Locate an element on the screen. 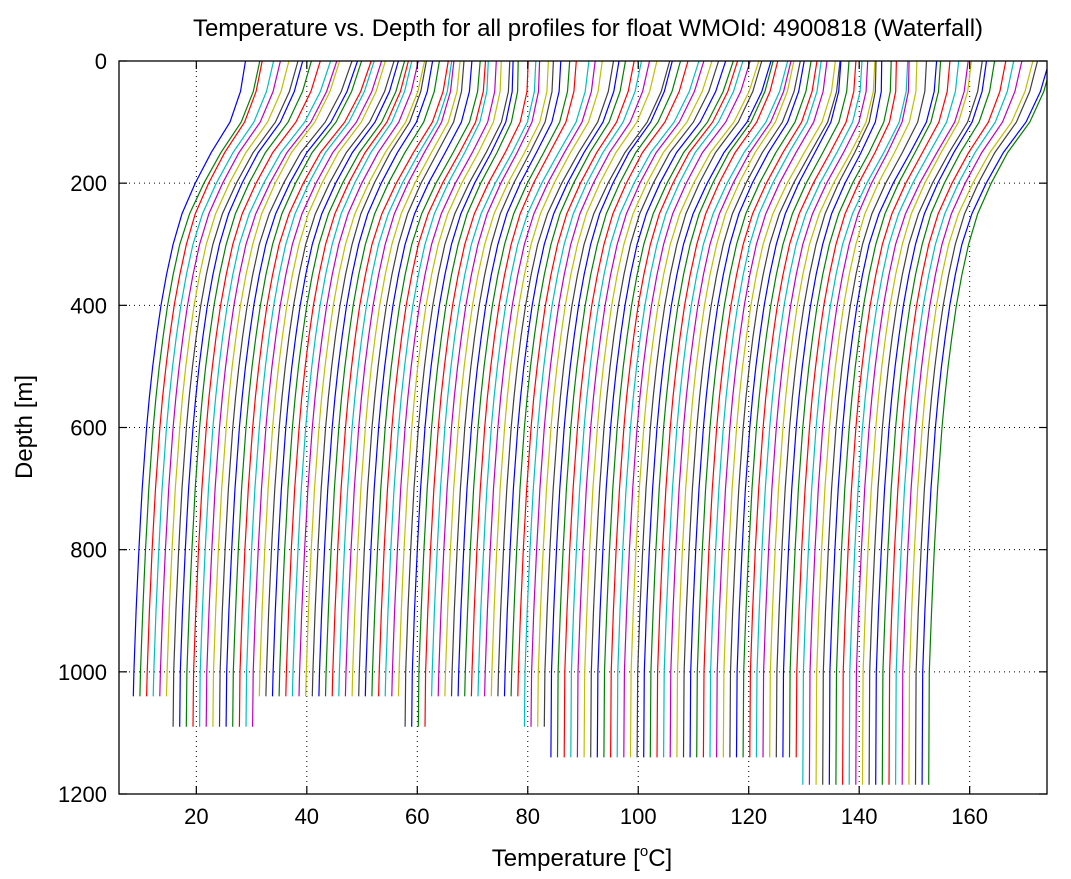  y-tick-label: 800 is located at coordinates (88, 550).